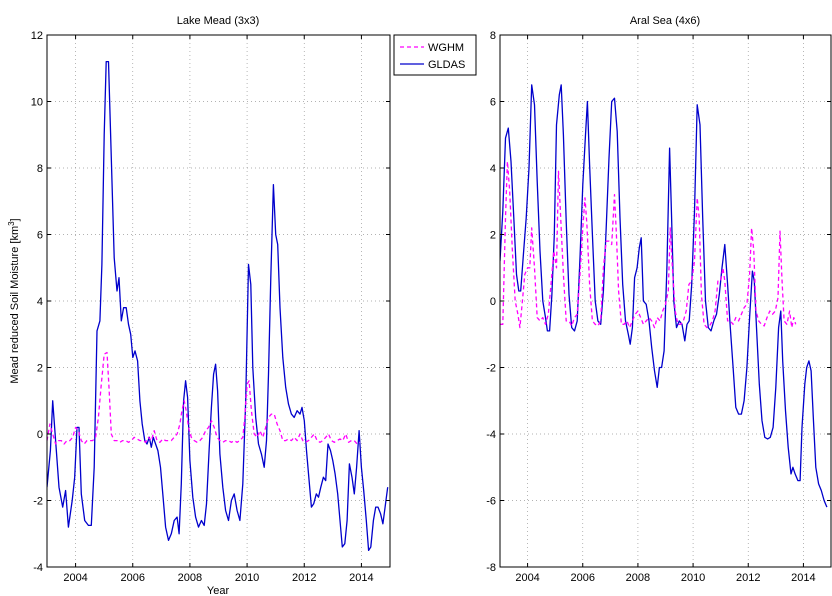 This screenshot has height=596, width=832. What do you see at coordinates (247, 578) in the screenshot?
I see `x-tick-label-lake-mead: 2010` at bounding box center [247, 578].